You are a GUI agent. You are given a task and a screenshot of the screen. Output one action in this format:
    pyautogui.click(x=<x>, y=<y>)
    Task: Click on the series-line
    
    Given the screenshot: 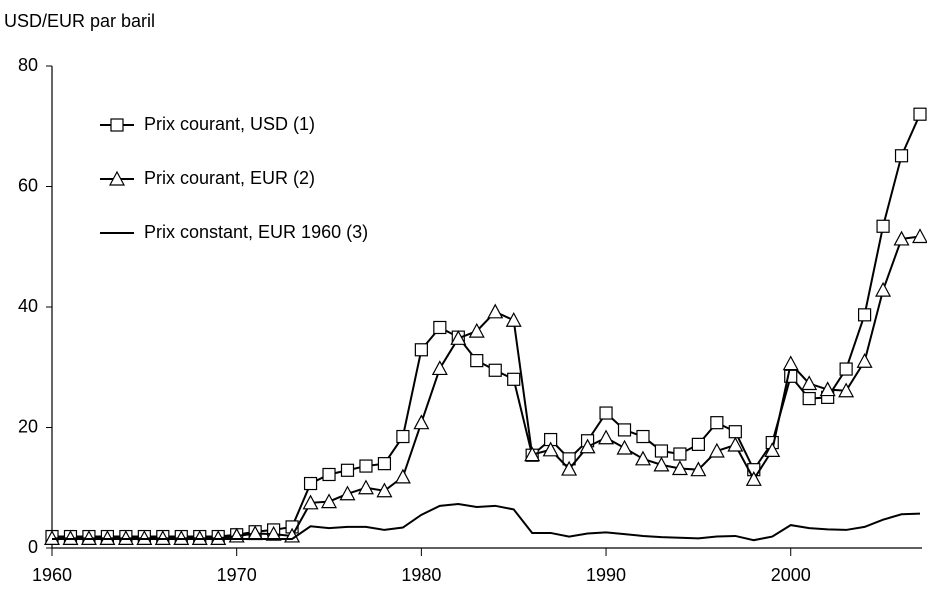 What is the action you would take?
    pyautogui.click(x=486, y=522)
    